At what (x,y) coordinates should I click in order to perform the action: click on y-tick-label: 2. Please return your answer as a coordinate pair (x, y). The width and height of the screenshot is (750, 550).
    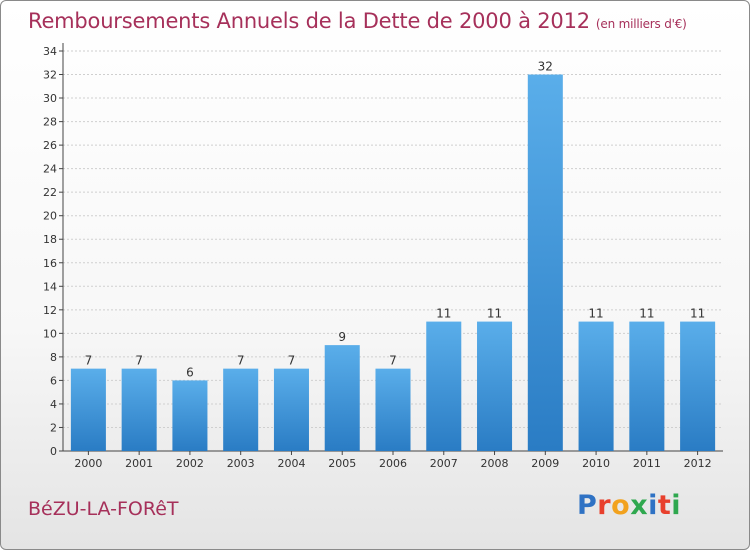
    Looking at the image, I should click on (53, 427).